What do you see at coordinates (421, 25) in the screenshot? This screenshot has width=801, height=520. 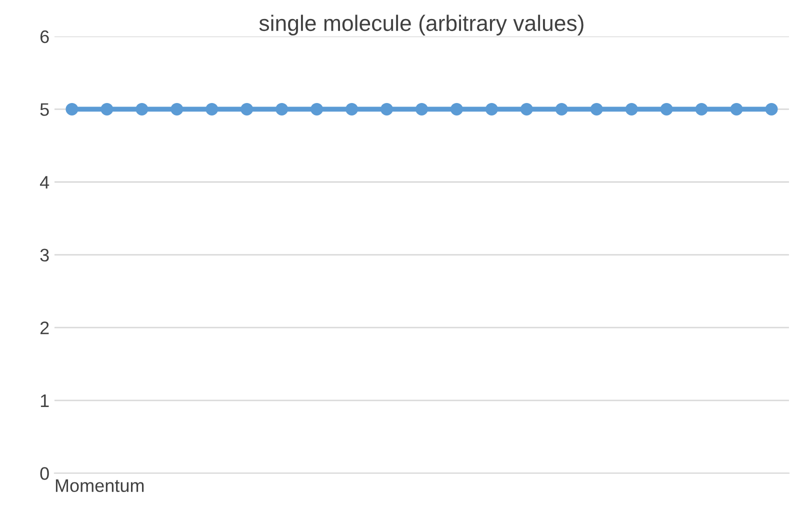 I see `chart-title: single molecule (arbitrary values)` at bounding box center [421, 25].